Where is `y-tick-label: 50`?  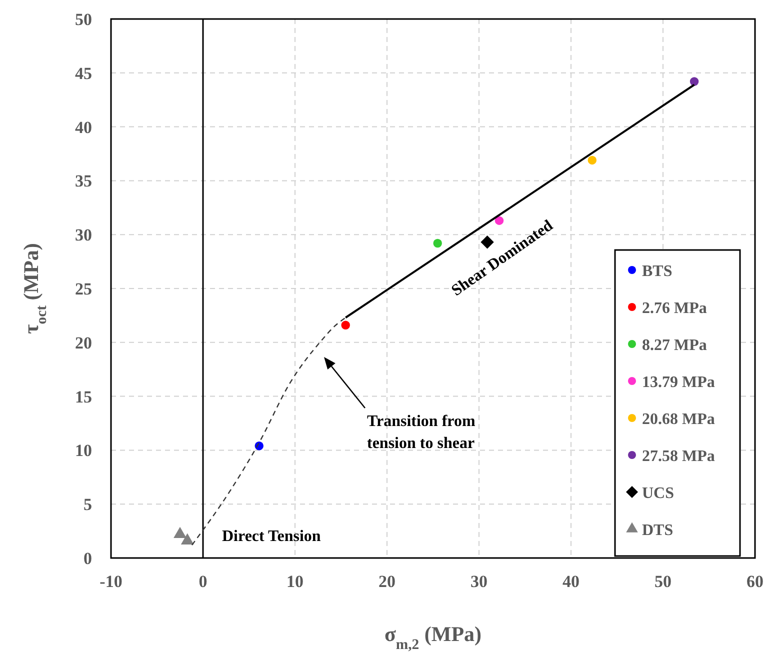
y-tick-label: 50 is located at coordinates (83, 19).